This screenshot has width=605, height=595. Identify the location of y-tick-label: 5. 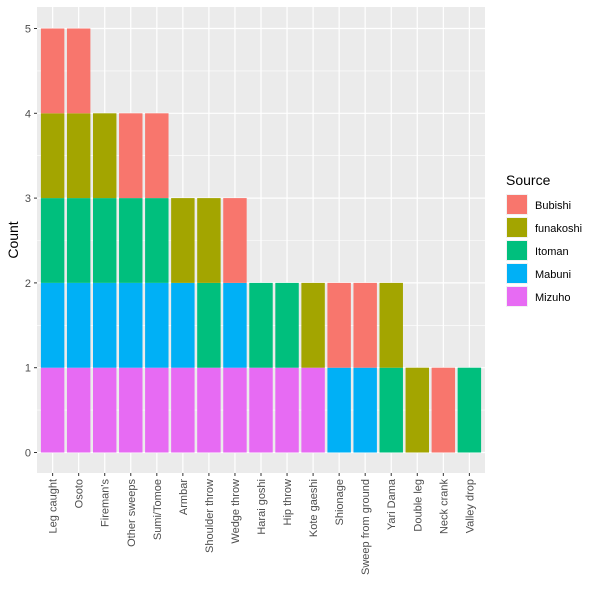
(28, 30).